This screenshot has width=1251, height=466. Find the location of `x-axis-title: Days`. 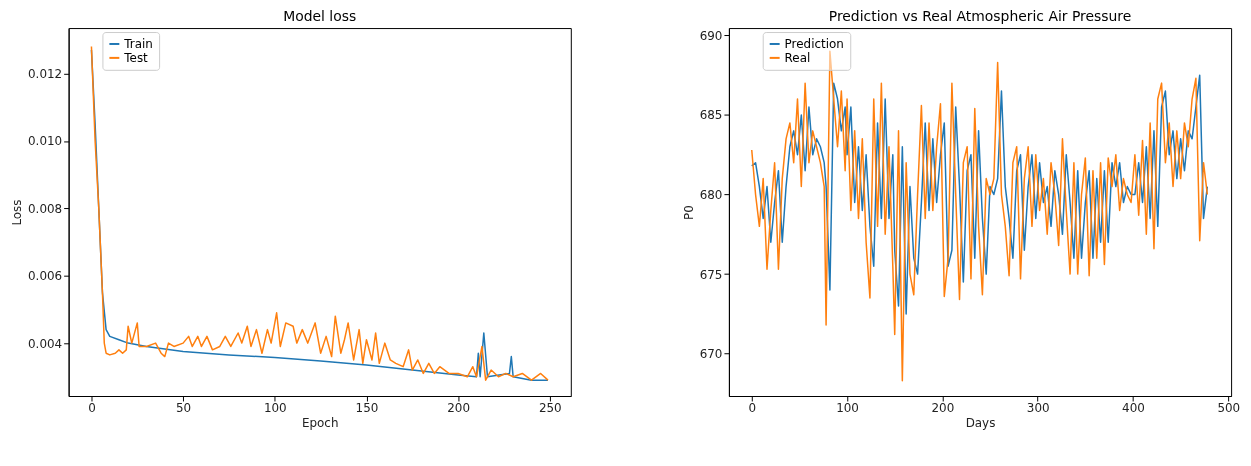

x-axis-title: Days is located at coordinates (980, 423).